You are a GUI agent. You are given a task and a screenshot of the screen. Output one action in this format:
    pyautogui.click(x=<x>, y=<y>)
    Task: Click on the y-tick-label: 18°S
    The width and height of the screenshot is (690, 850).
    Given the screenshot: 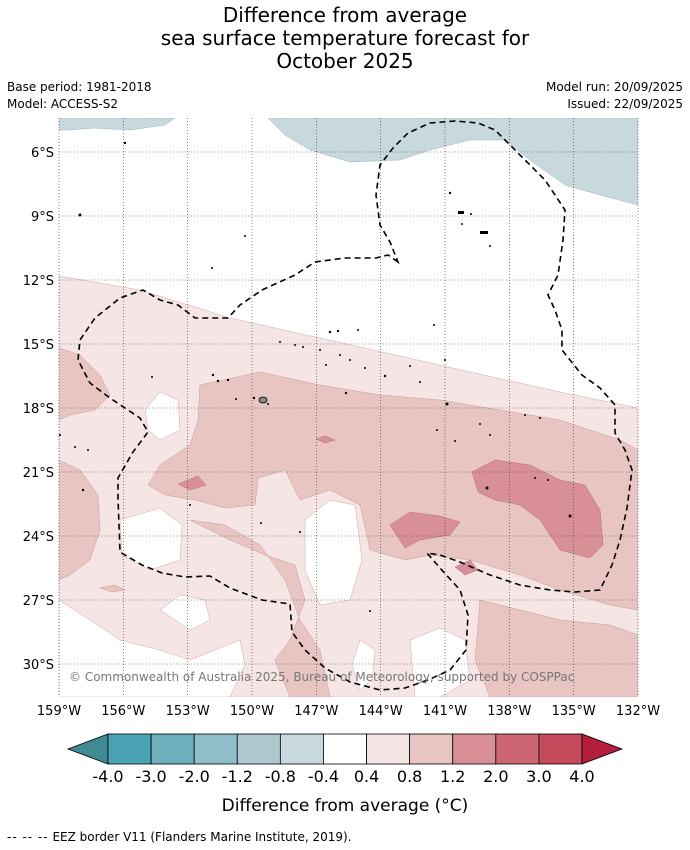 What is the action you would take?
    pyautogui.click(x=38, y=409)
    